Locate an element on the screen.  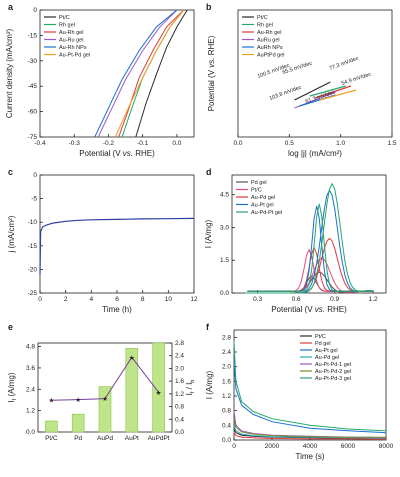
x-tick-label: 0.5 is located at coordinates (289, 143).